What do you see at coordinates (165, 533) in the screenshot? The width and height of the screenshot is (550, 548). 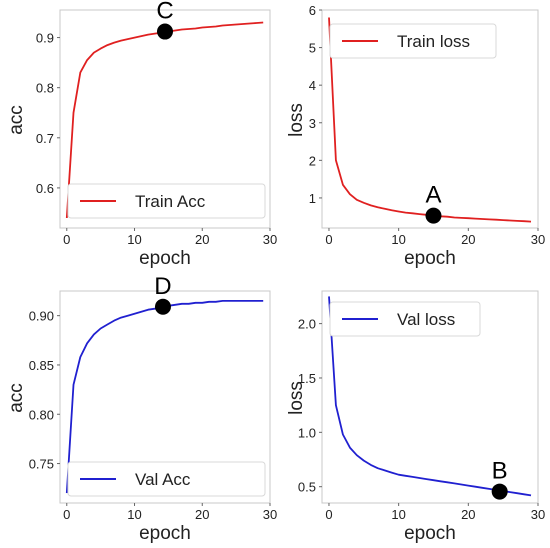 I see `chart-3-x-axis-label: epoch` at bounding box center [165, 533].